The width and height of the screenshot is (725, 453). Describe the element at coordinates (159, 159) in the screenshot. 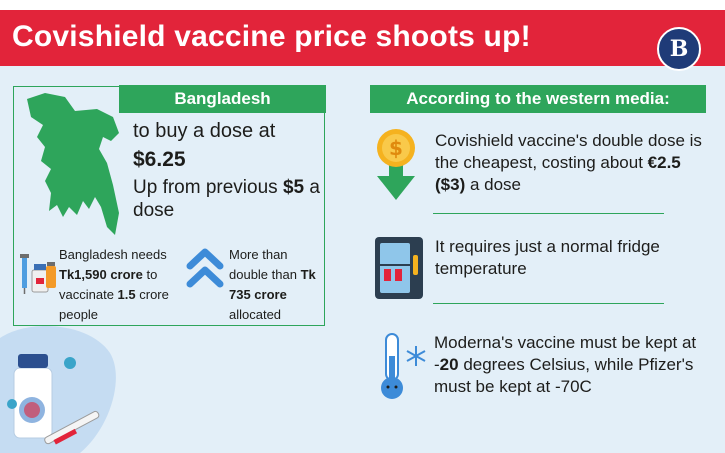

I see `dose-price: $6.25` at that location.